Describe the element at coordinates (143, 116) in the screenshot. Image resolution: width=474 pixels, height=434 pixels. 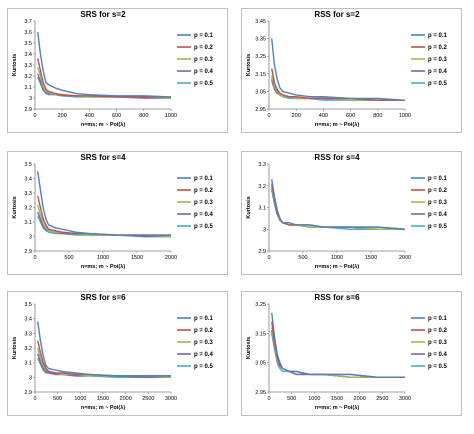
I see `x-tick-label: 800` at that location.